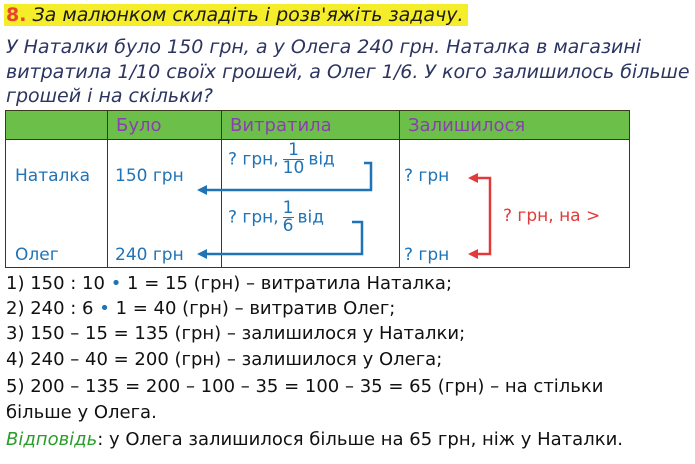 This screenshot has height=464, width=695. Describe the element at coordinates (164, 125) in the screenshot. I see `header-had: Було` at that location.